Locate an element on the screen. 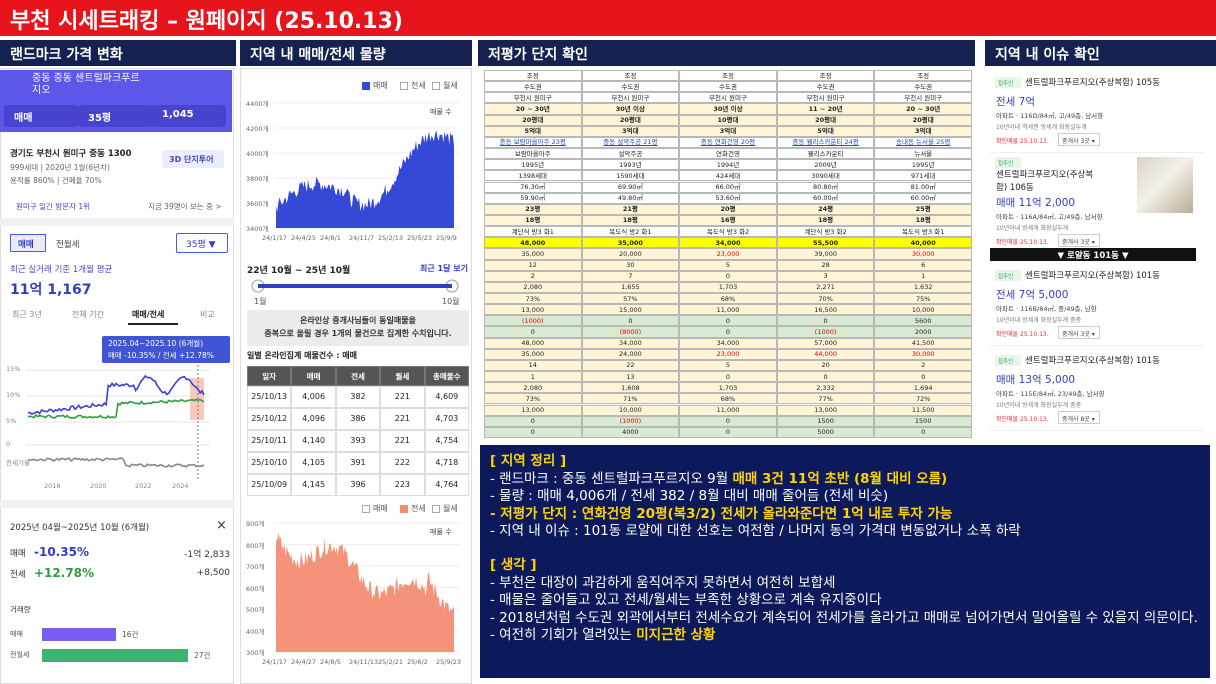 This screenshot has height=684, width=1216. table-value: 393 is located at coordinates (358, 440).